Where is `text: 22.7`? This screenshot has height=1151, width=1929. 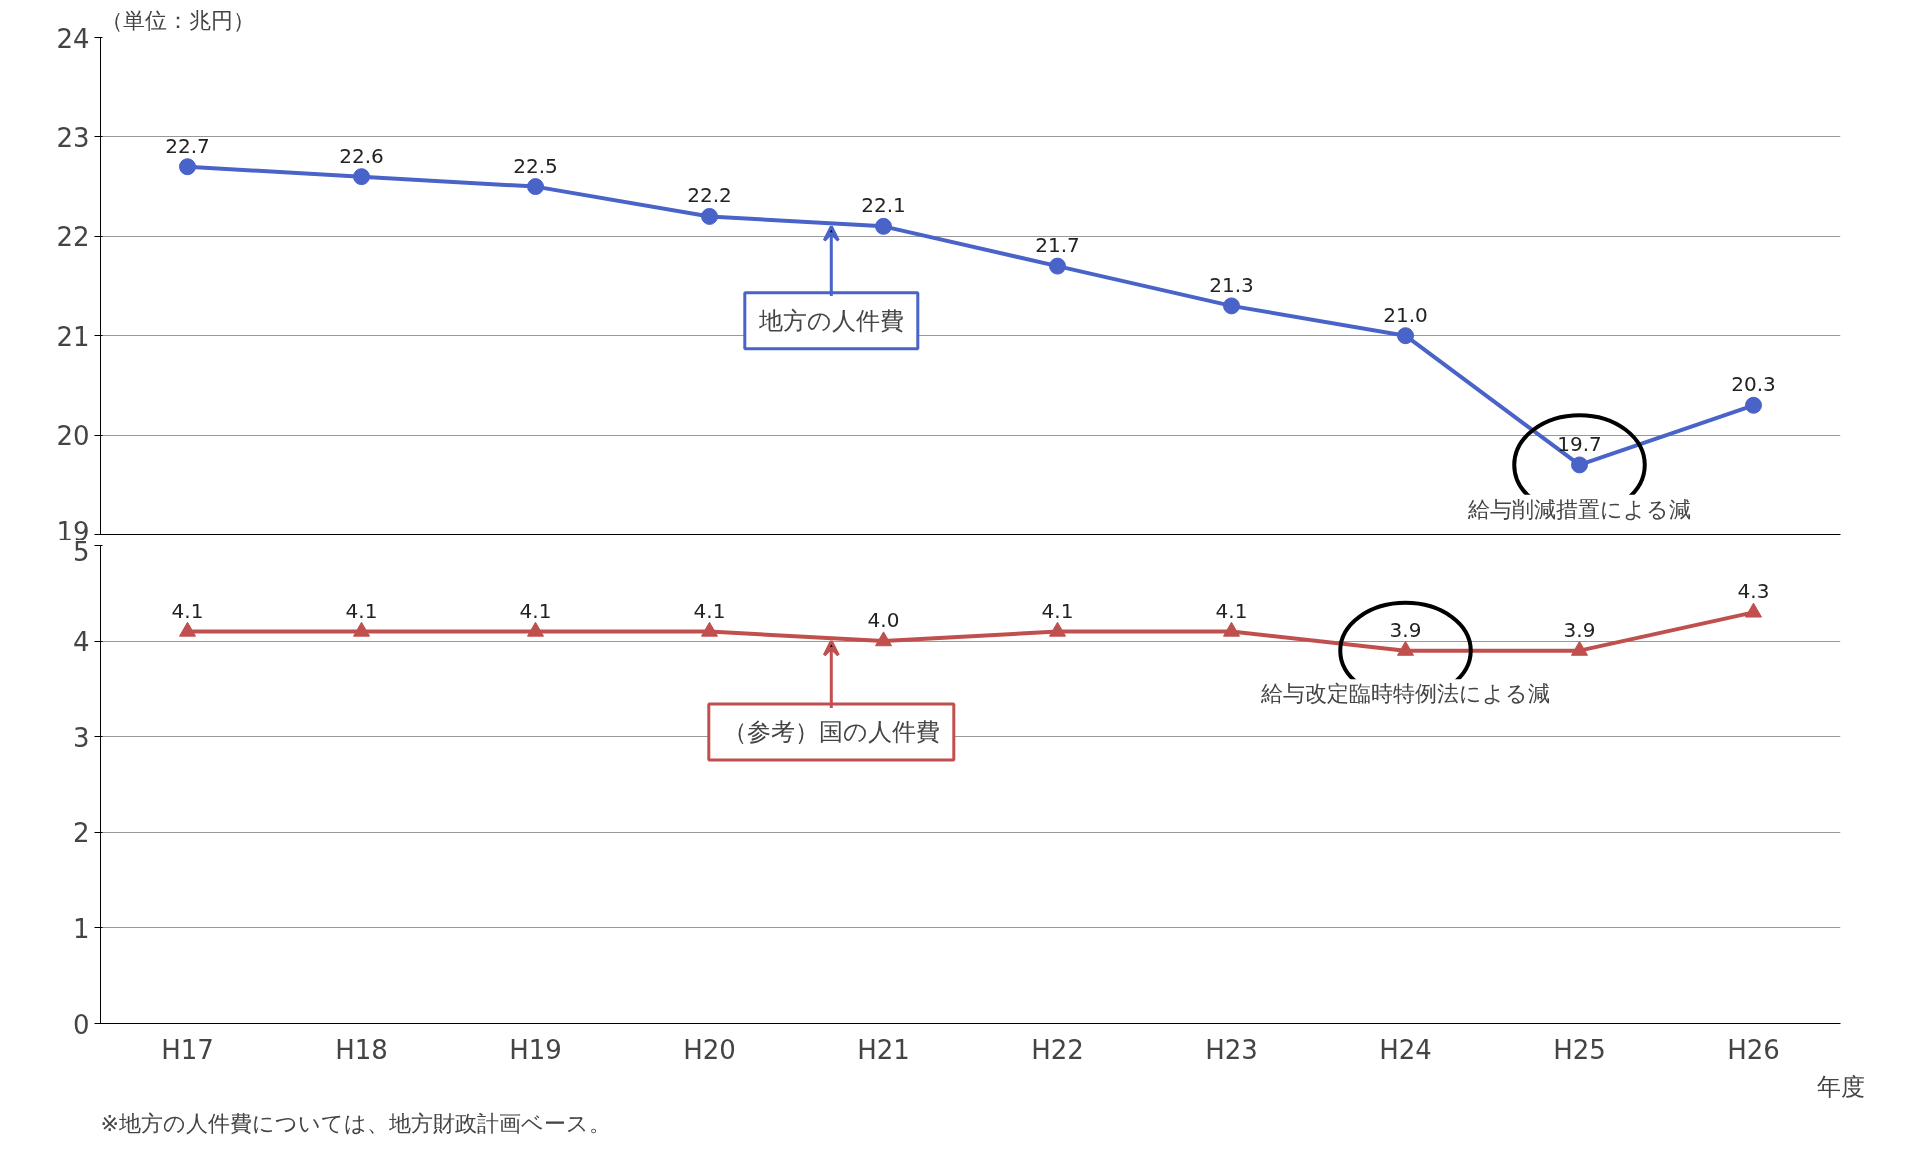
text: 22.7 is located at coordinates (187, 145).